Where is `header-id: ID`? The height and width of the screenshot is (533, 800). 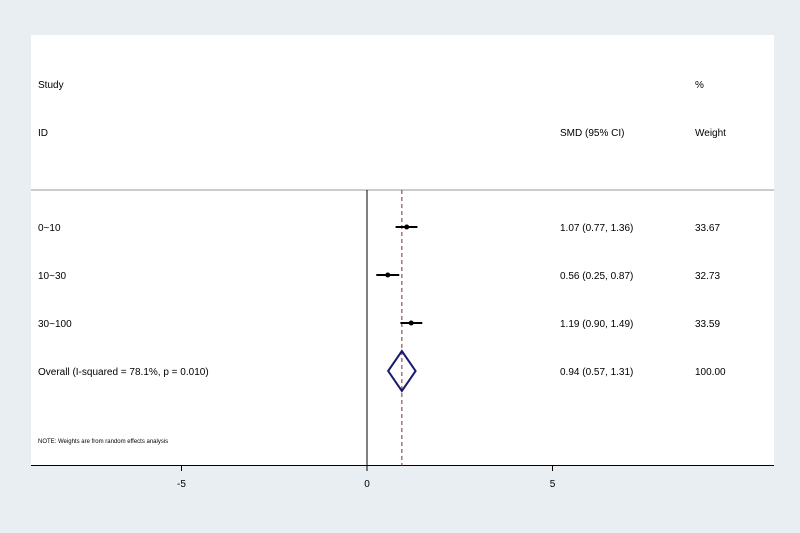
header-id: ID is located at coordinates (43, 133).